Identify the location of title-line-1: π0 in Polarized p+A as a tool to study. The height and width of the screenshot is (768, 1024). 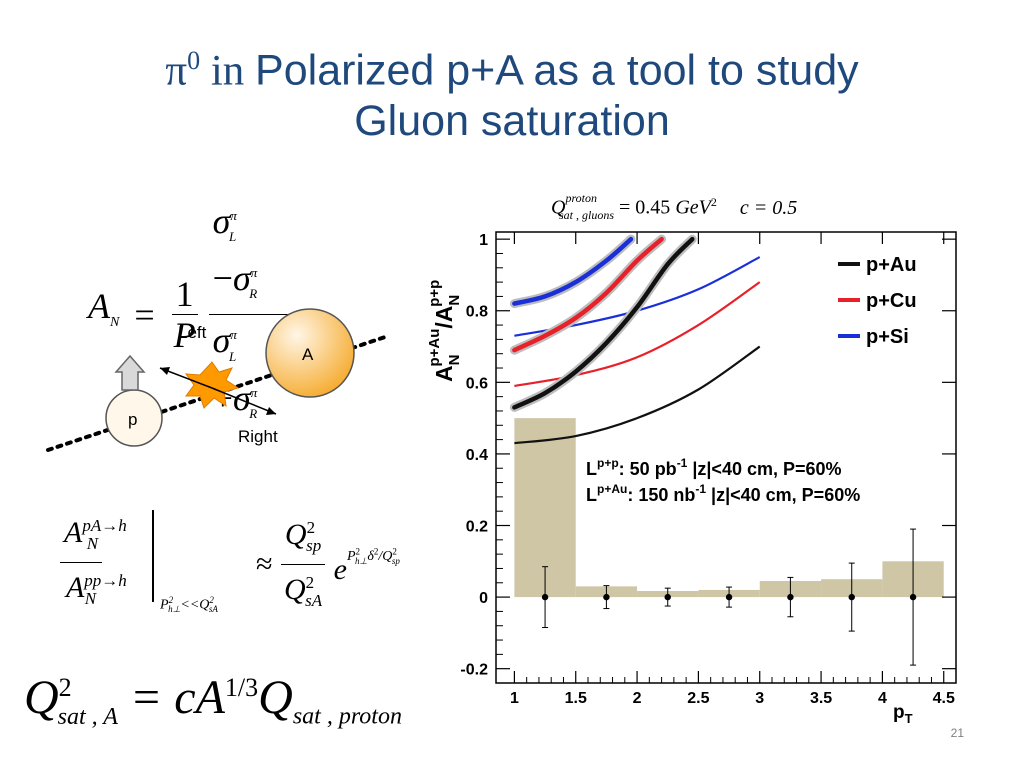
(512, 66).